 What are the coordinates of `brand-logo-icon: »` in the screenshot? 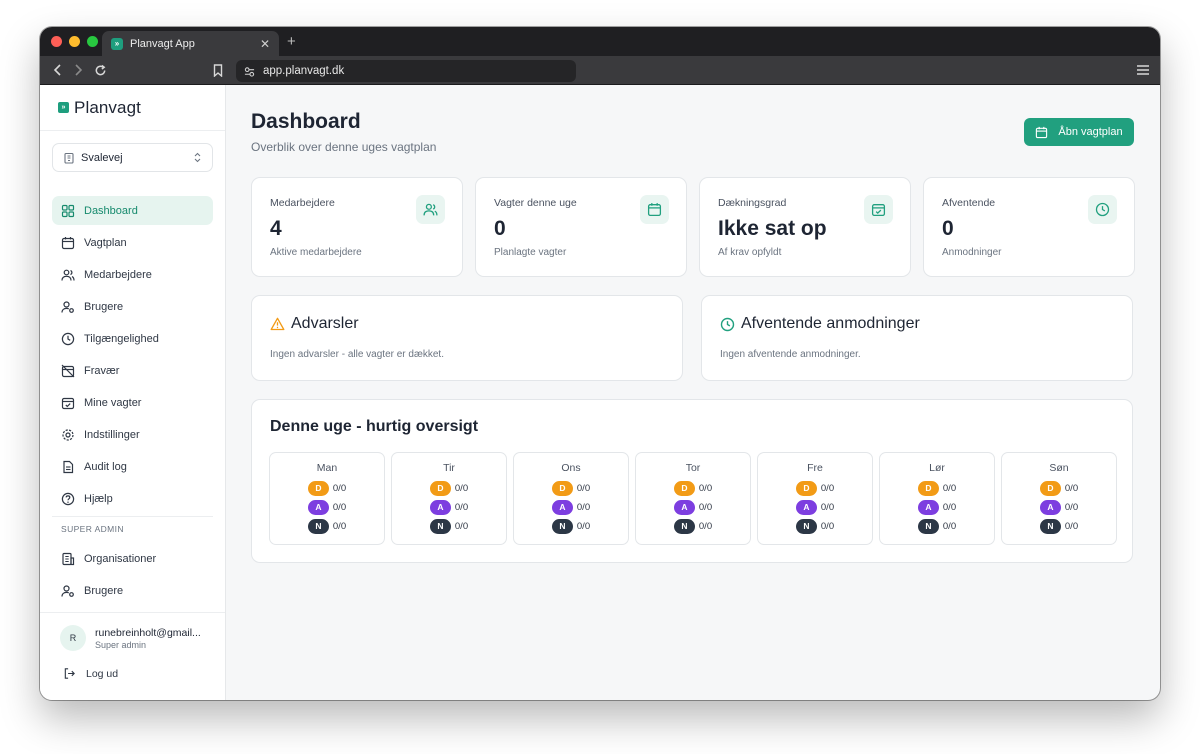 It's located at (63, 107).